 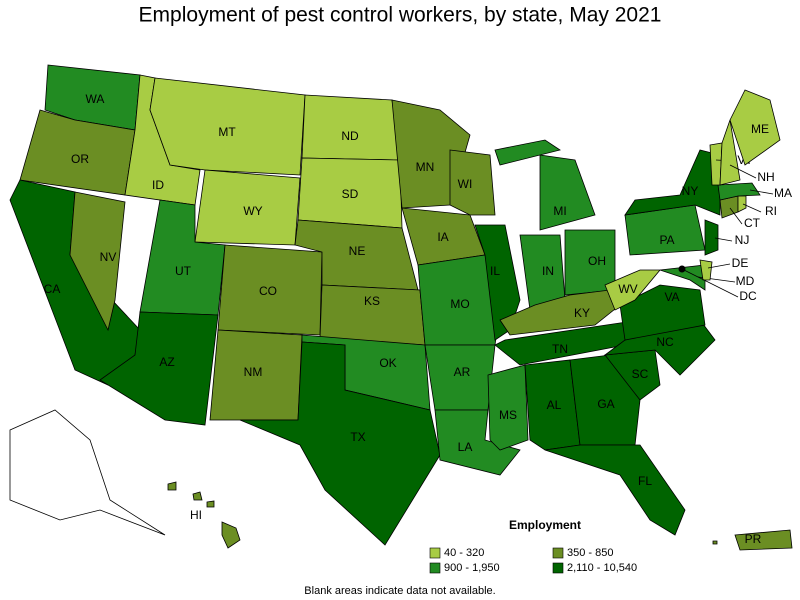 I want to click on state-label: WY, so click(x=252, y=211).